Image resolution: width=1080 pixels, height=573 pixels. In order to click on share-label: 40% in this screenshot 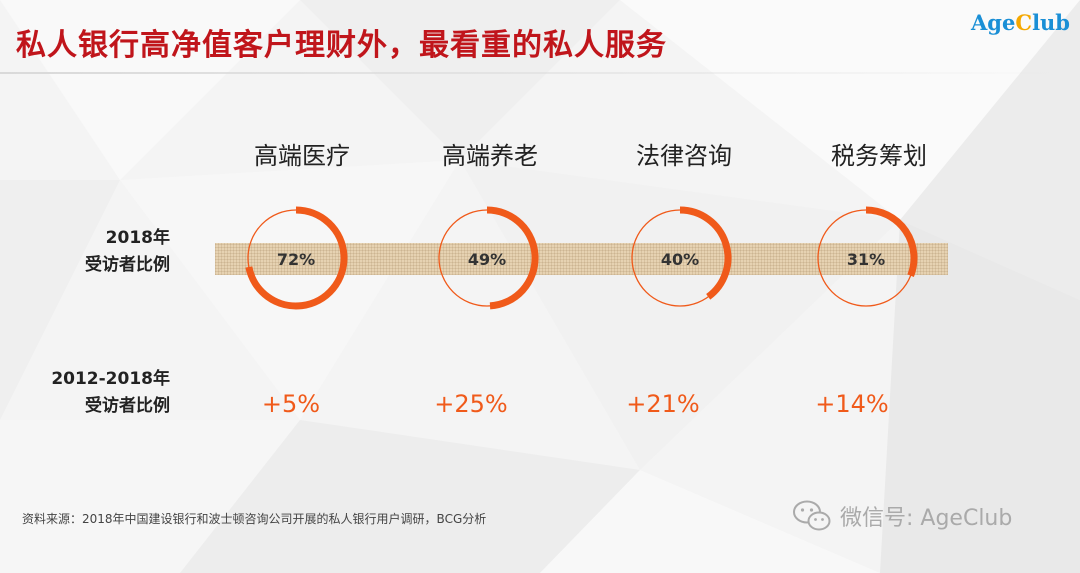, I will do `click(680, 259)`.